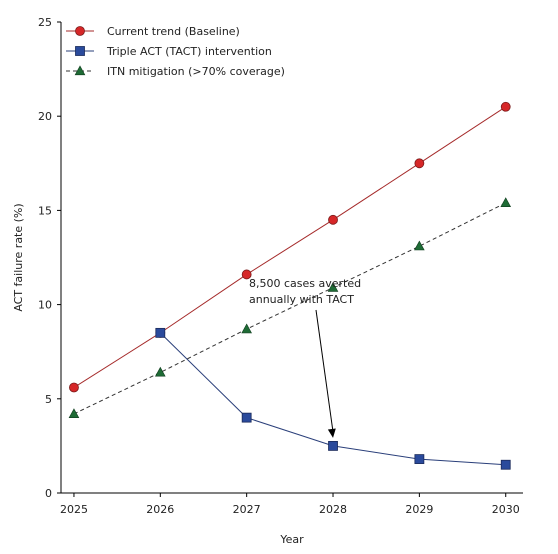 The width and height of the screenshot is (558, 554). I want to click on x-tick-label: 2027, so click(247, 509).